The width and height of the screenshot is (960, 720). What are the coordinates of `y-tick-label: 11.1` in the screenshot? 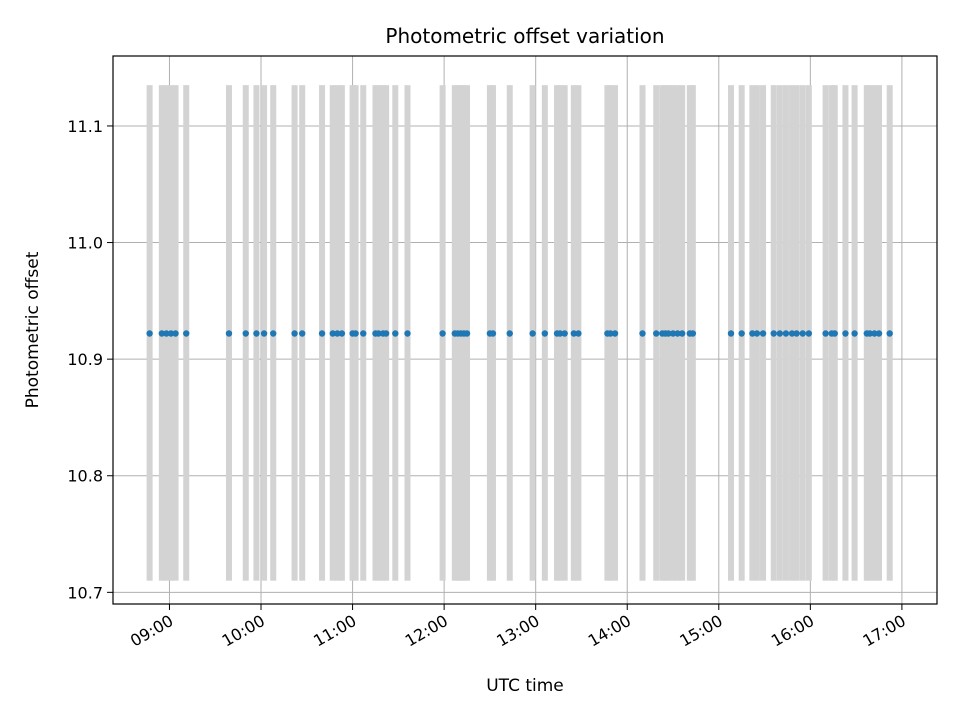 It's located at (85, 126).